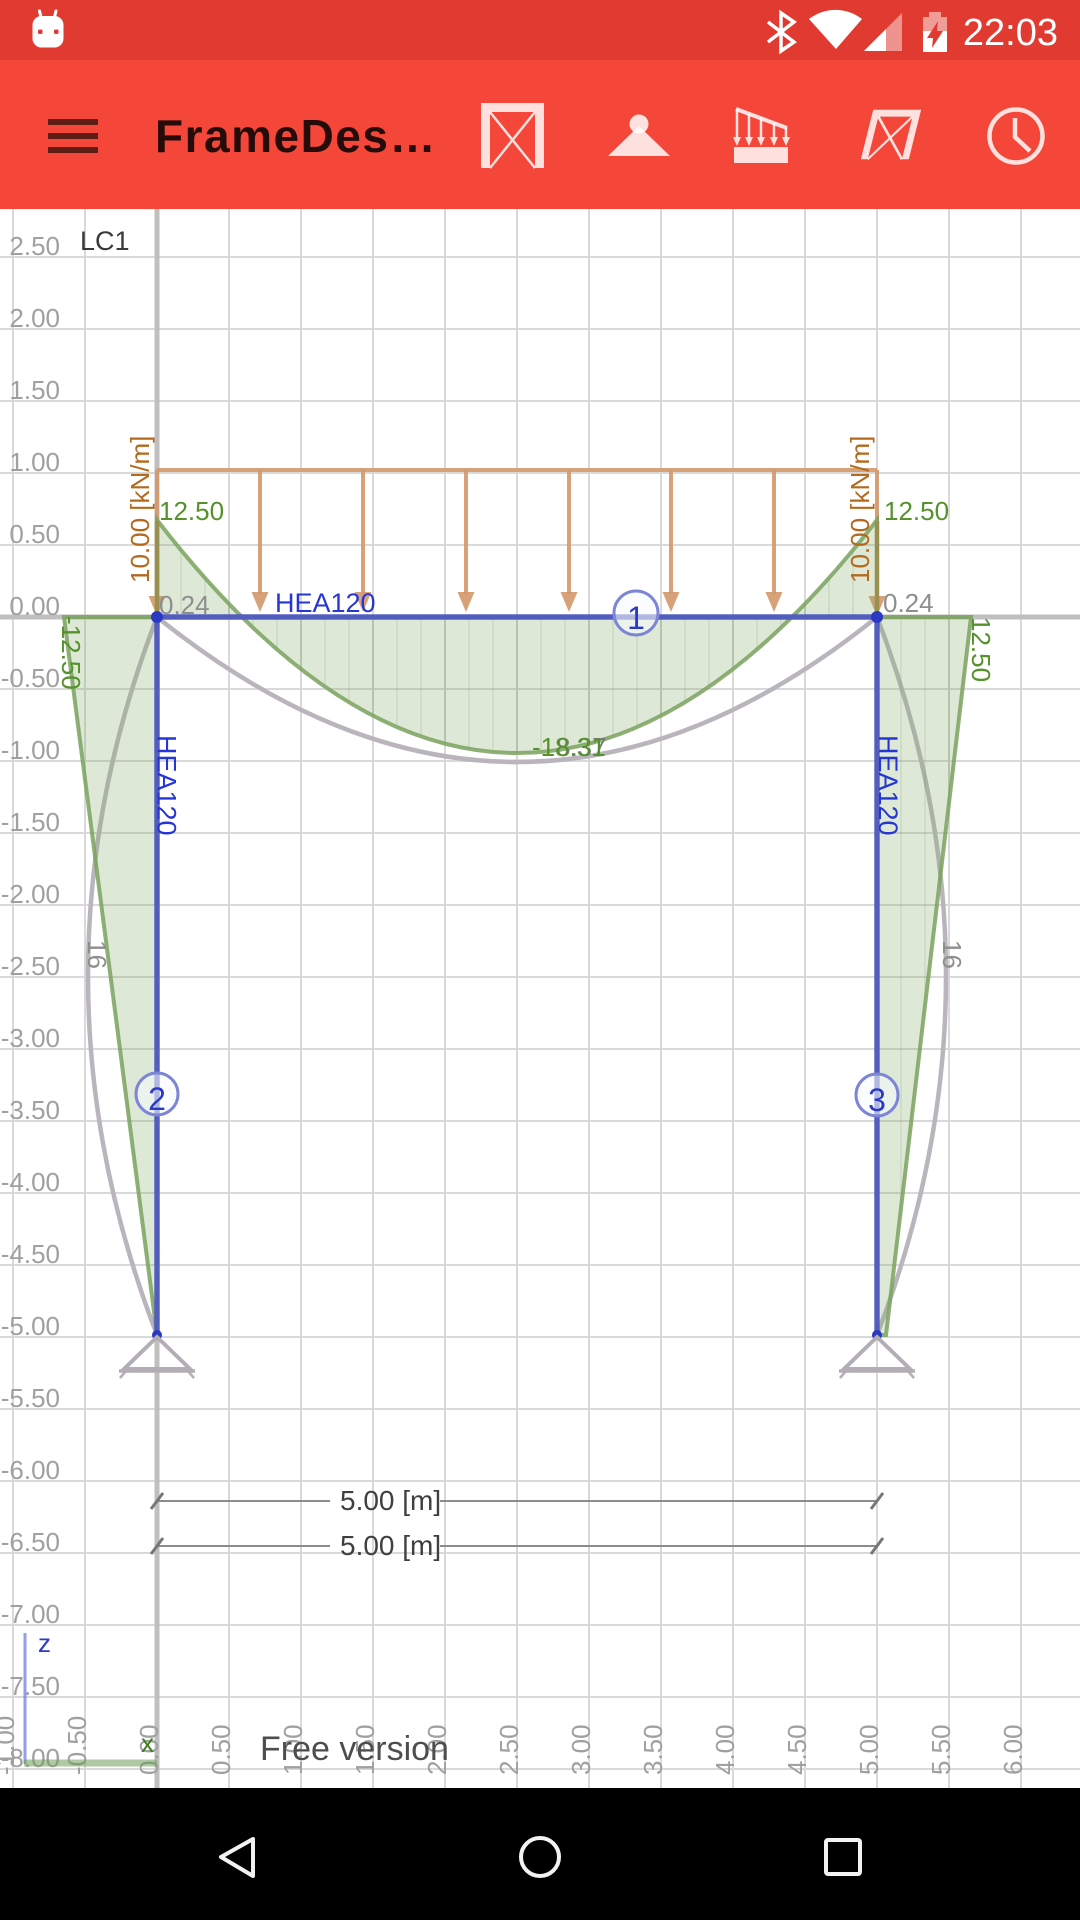 Image resolution: width=1080 pixels, height=1920 pixels. What do you see at coordinates (30, 1758) in the screenshot?
I see `svg-text: -8.00` at bounding box center [30, 1758].